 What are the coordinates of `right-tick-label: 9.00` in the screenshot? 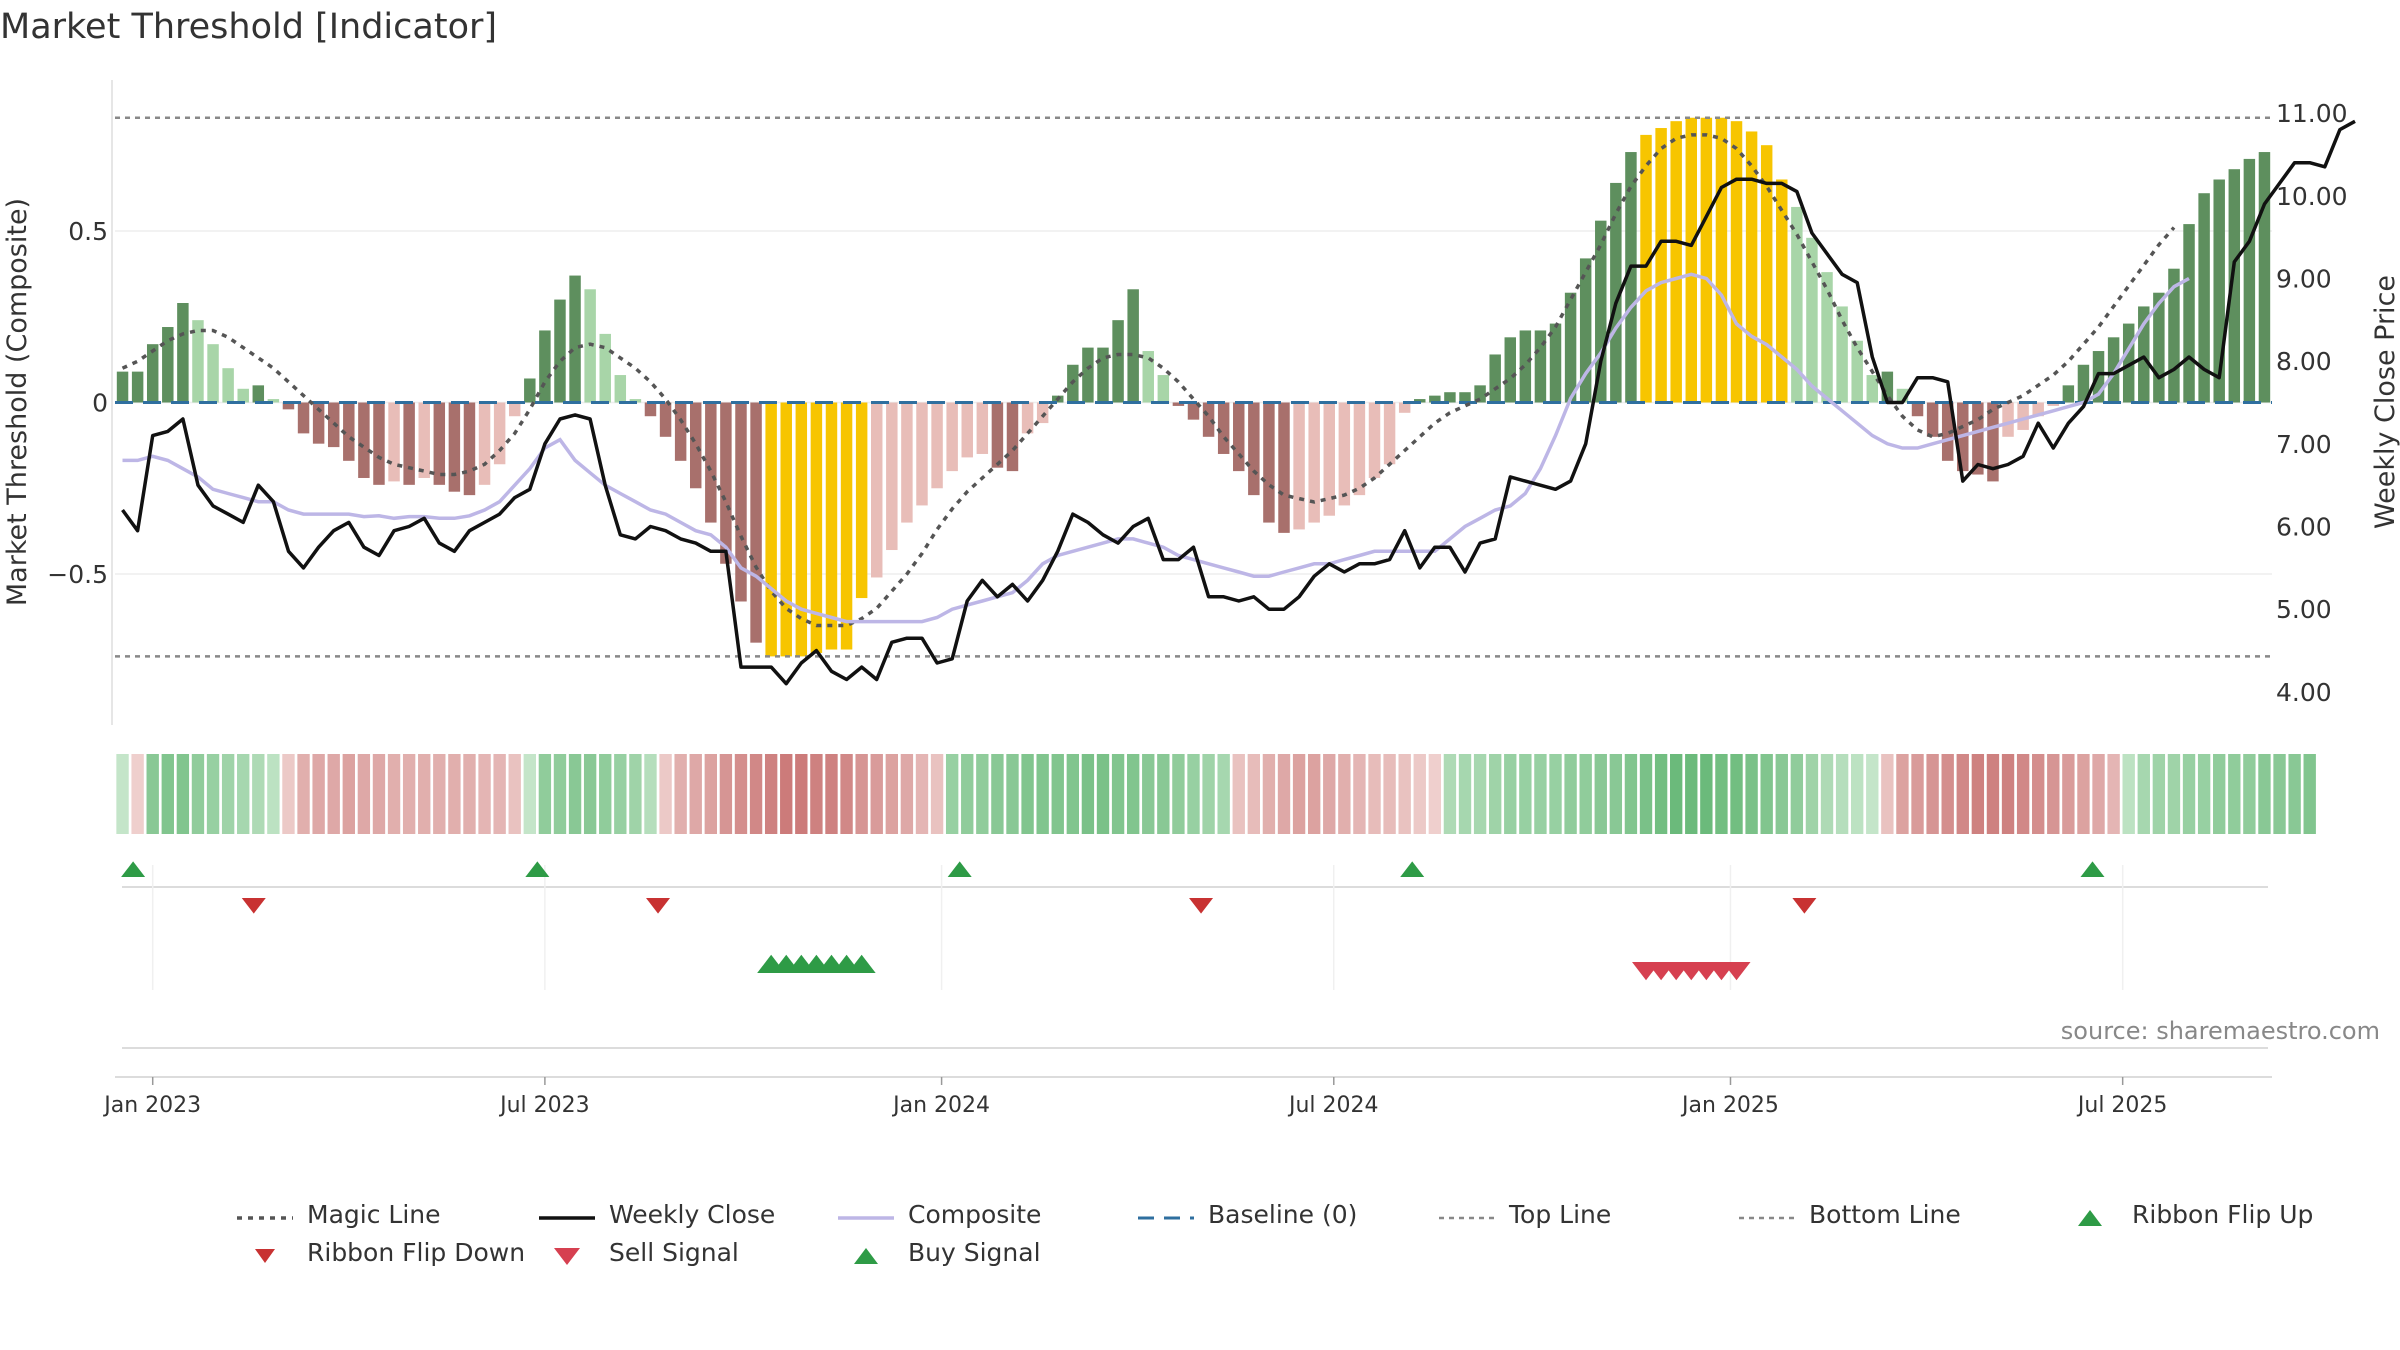 It's located at (2304, 278).